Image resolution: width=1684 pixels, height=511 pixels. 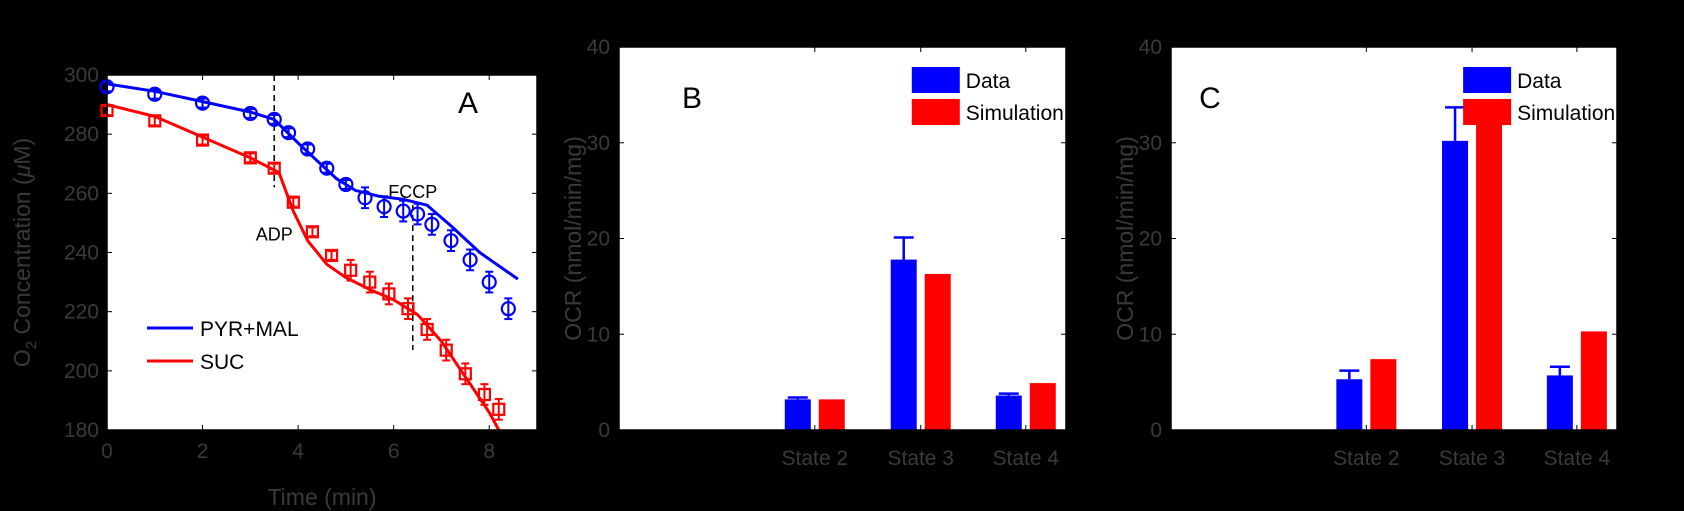 What do you see at coordinates (22, 151) in the screenshot?
I see `y-axis-label-part: M)` at bounding box center [22, 151].